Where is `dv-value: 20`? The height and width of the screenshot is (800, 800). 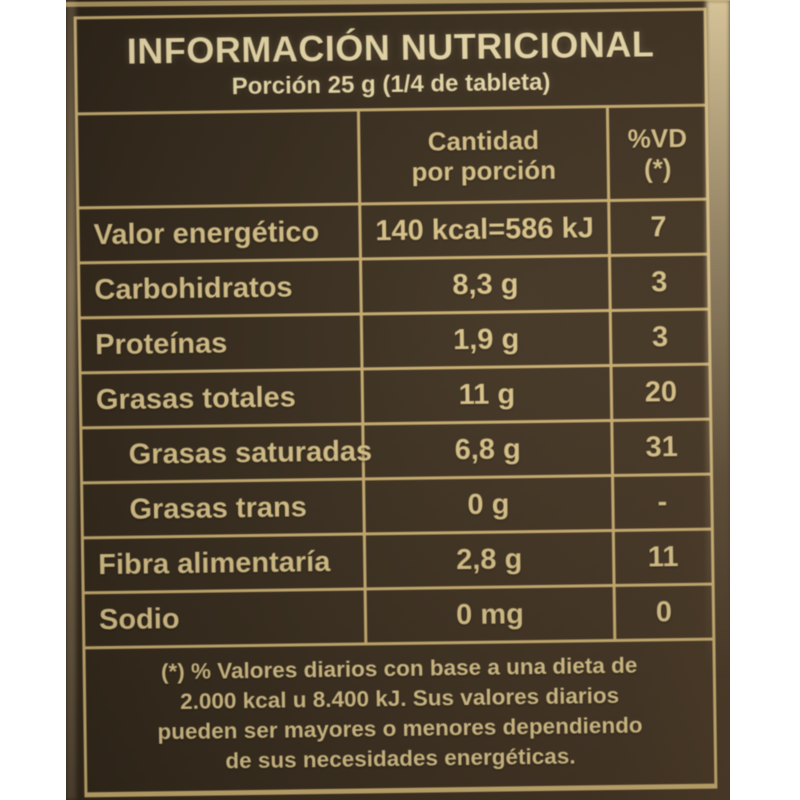 dv-value: 20 is located at coordinates (661, 392).